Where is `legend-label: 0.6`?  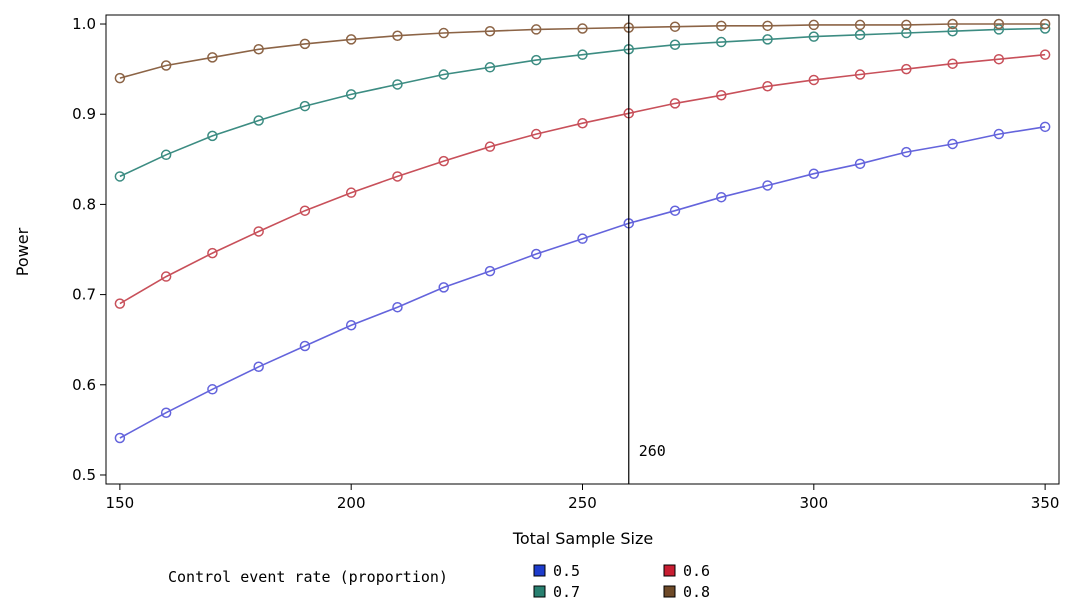 legend-label: 0.6 is located at coordinates (696, 571).